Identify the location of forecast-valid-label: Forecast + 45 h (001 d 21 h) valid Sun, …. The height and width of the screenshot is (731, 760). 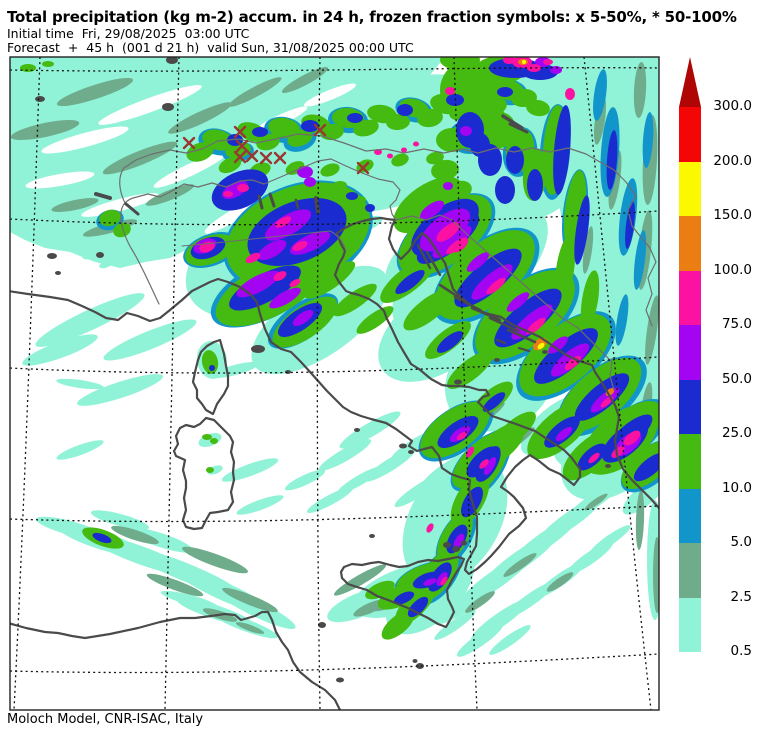
(210, 47).